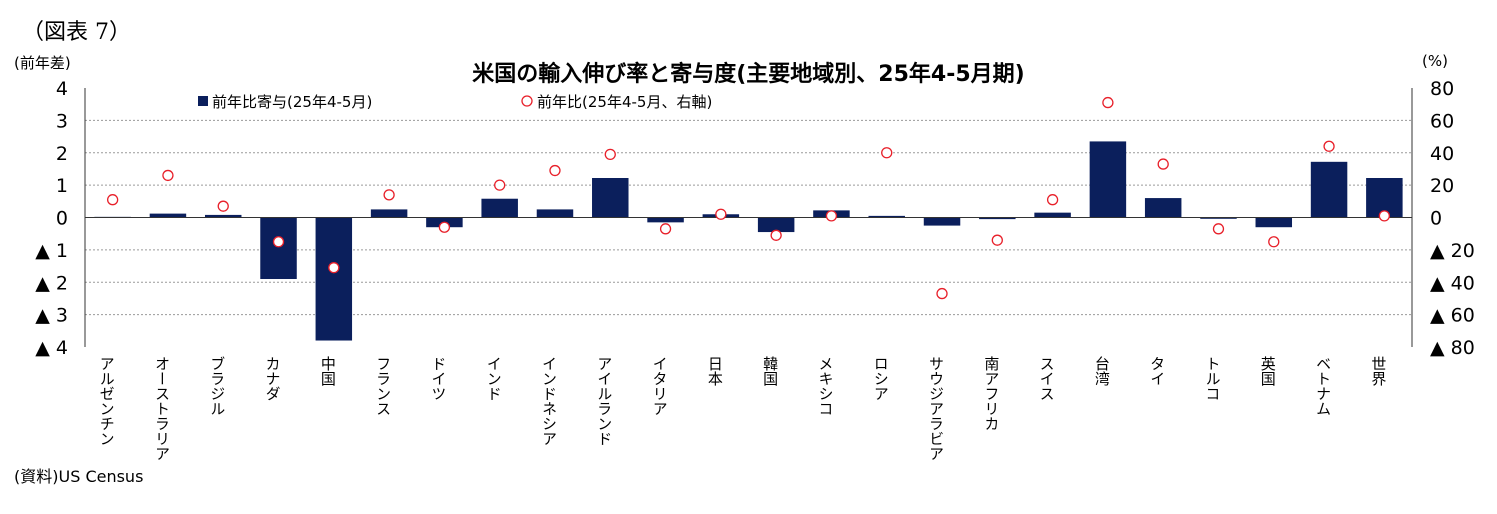 This screenshot has height=514, width=1497. Describe the element at coordinates (1157, 371) in the screenshot. I see `category-label: タイ` at that location.